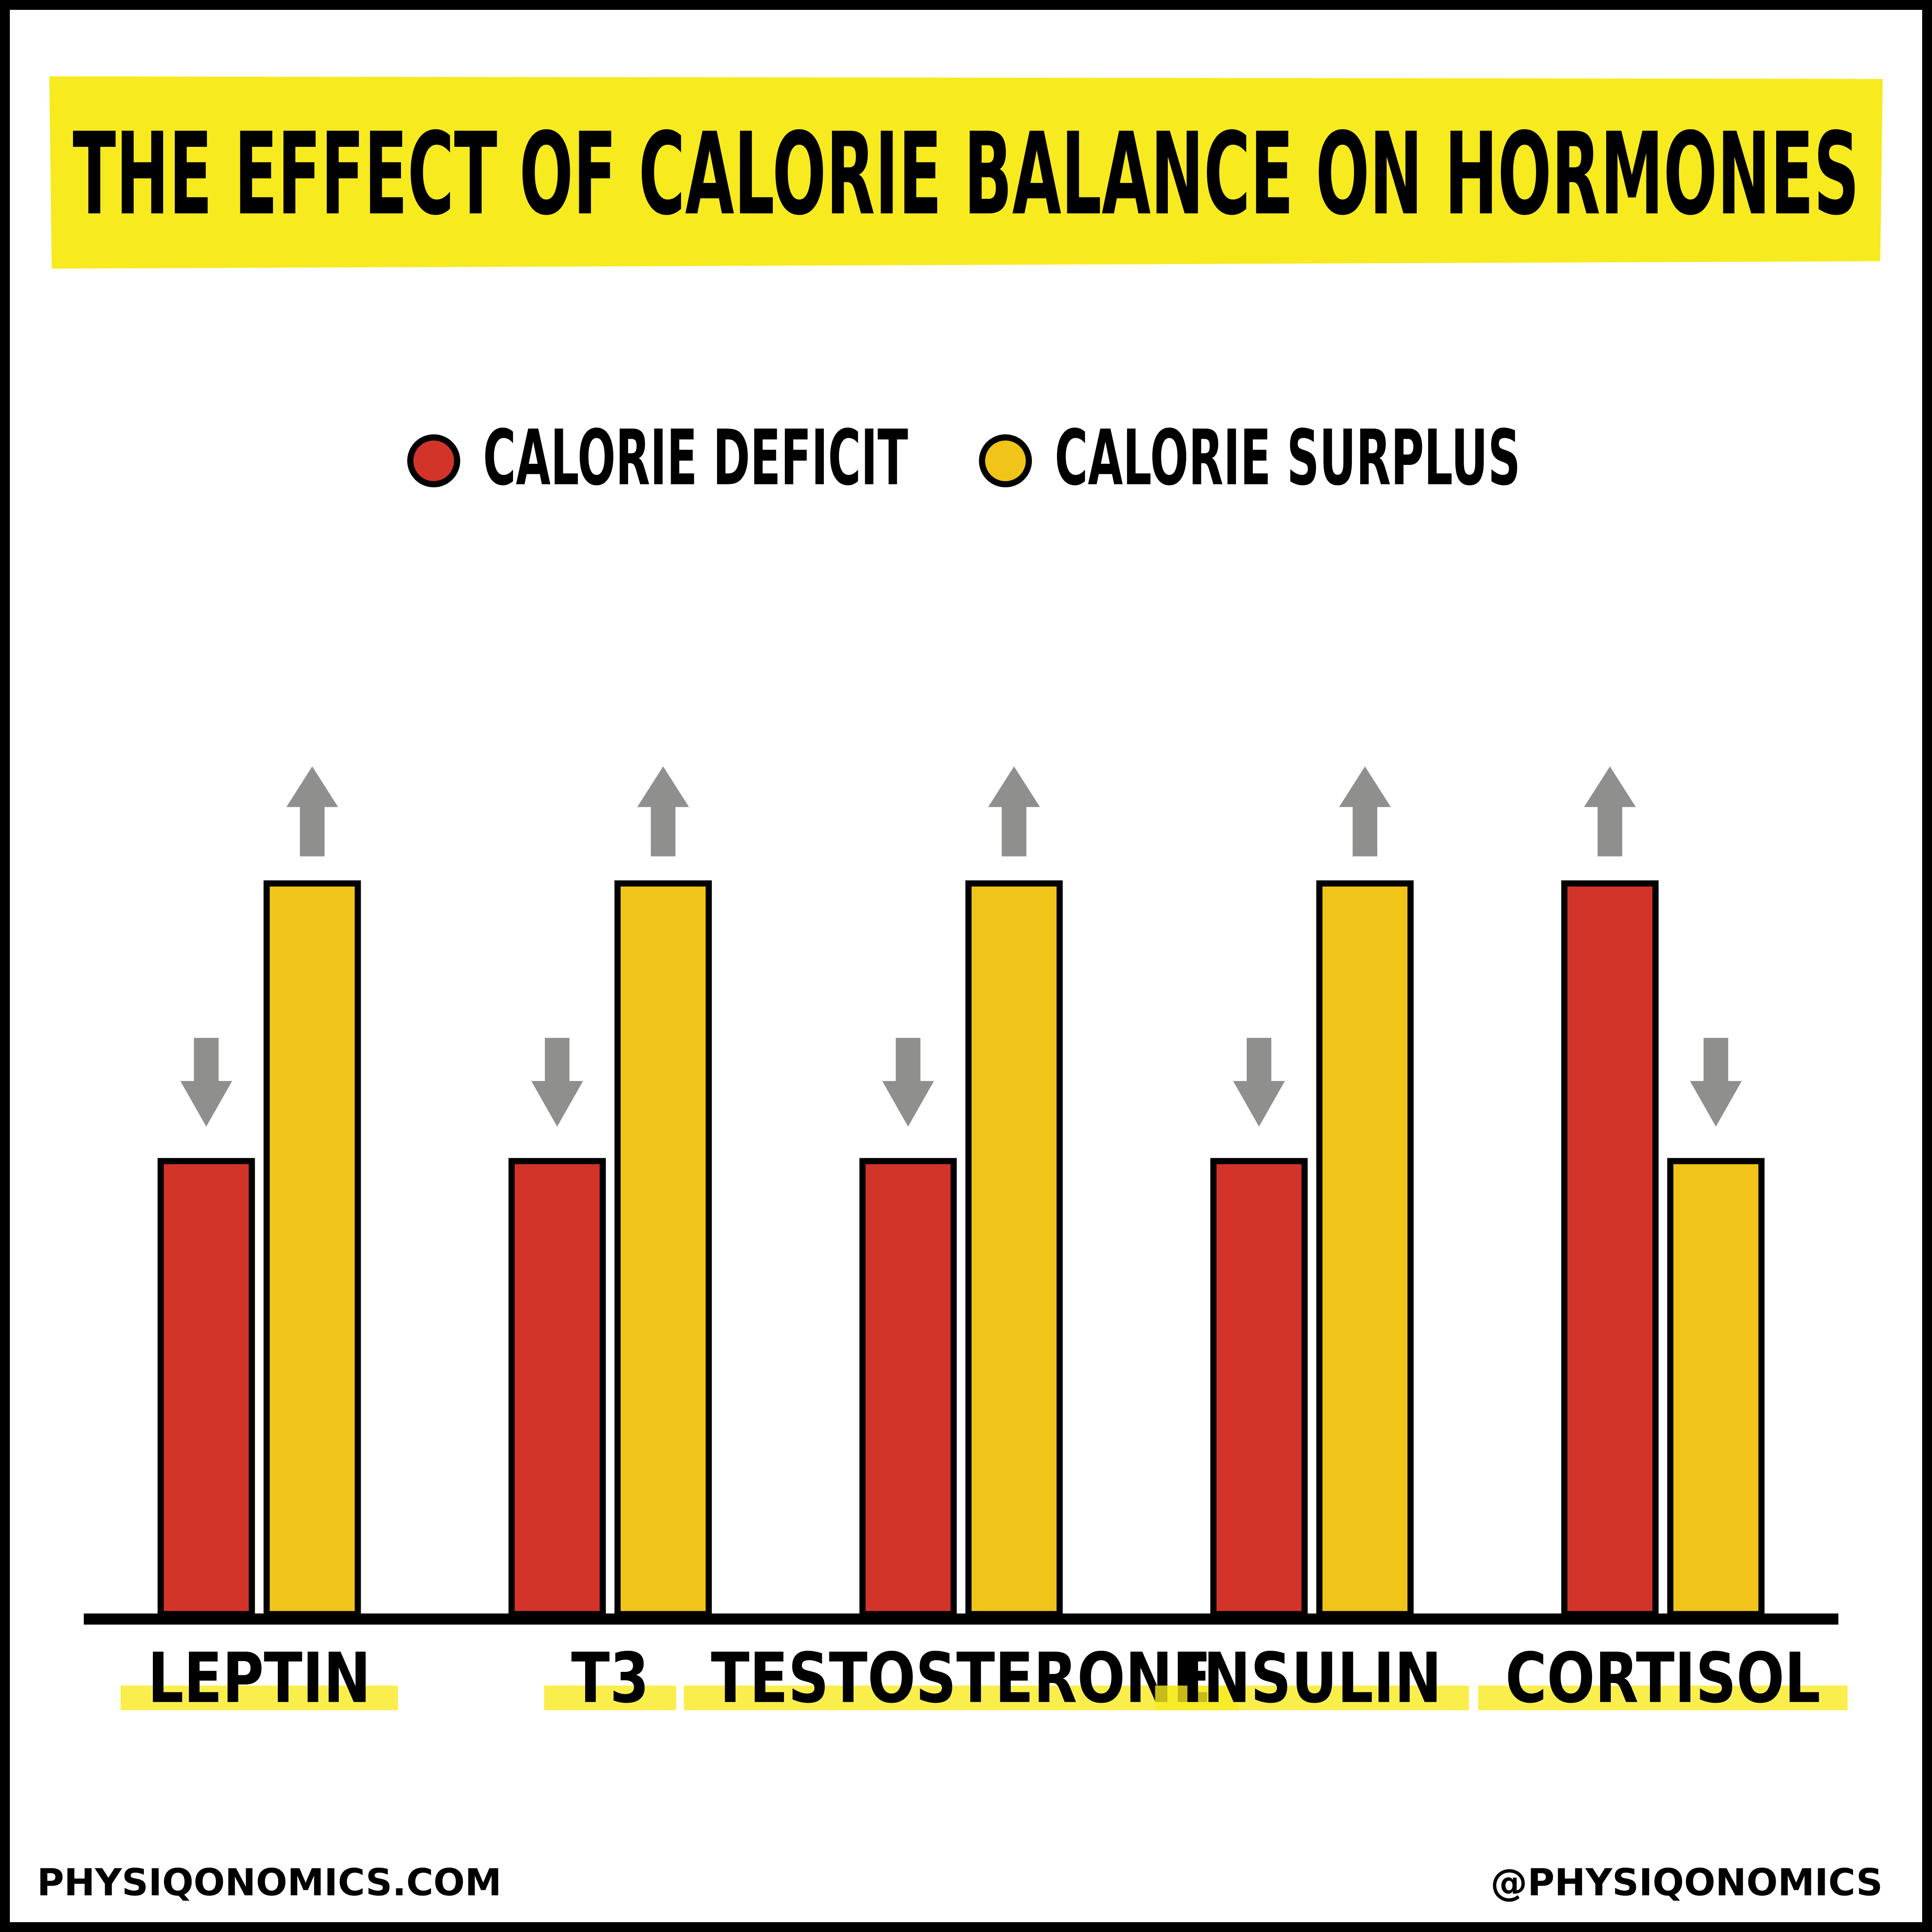  Describe the element at coordinates (259, 1678) in the screenshot. I see `x-tick-label: LEPTIN` at that location.